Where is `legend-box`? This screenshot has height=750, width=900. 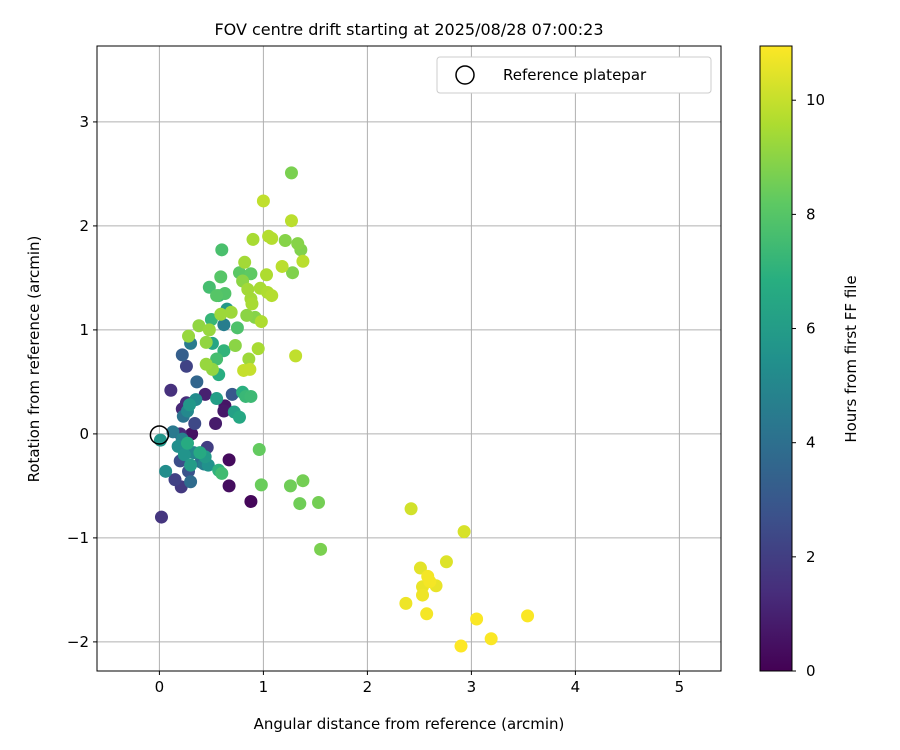
legend-box is located at coordinates (574, 75).